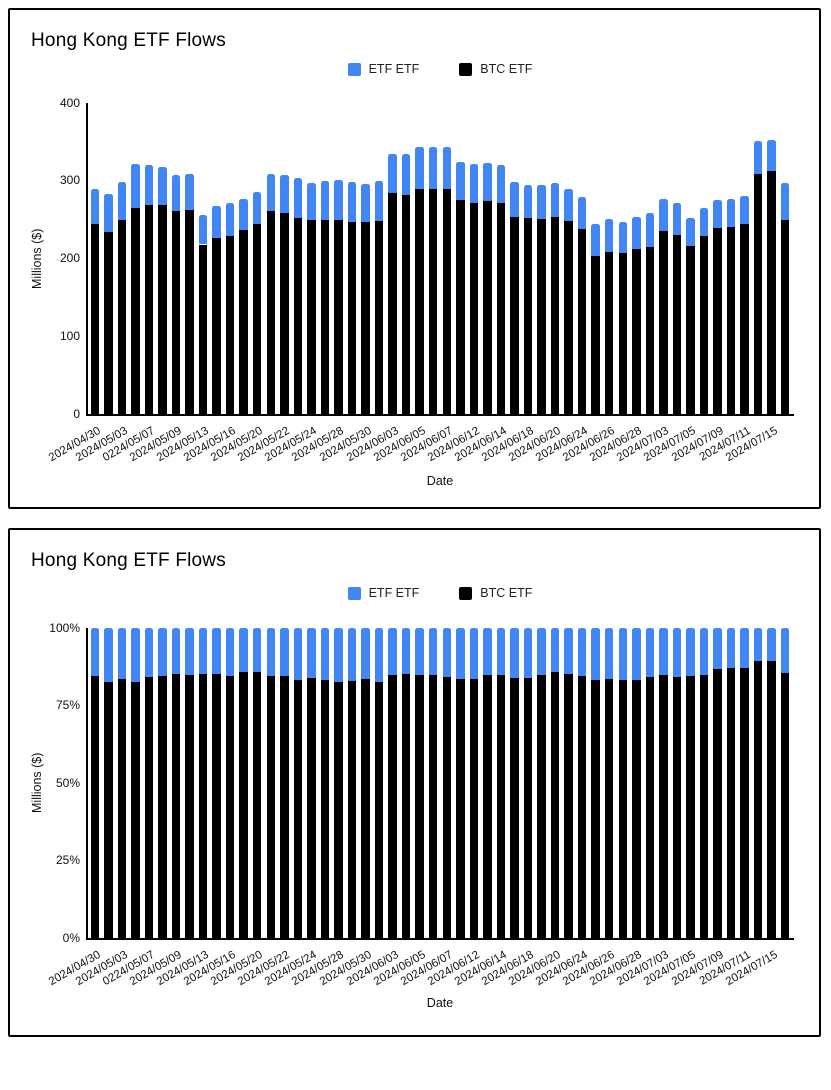  I want to click on legend-item-etf-etf: ETF ETF, so click(383, 69).